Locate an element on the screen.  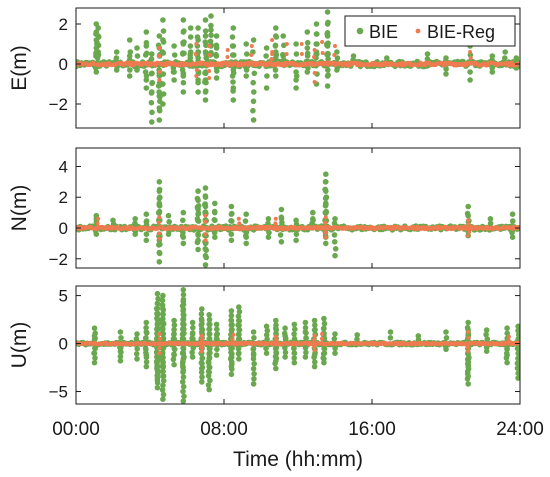
ytick-label-n: 0 is located at coordinates (63, 228).